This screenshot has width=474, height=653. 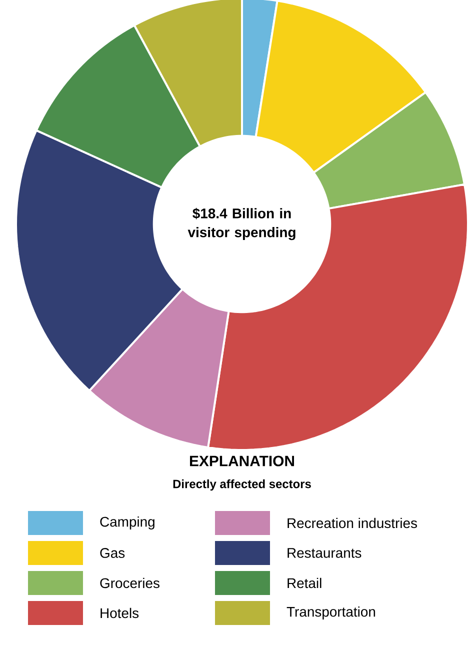 What do you see at coordinates (331, 613) in the screenshot?
I see `legend-label: Transportation` at bounding box center [331, 613].